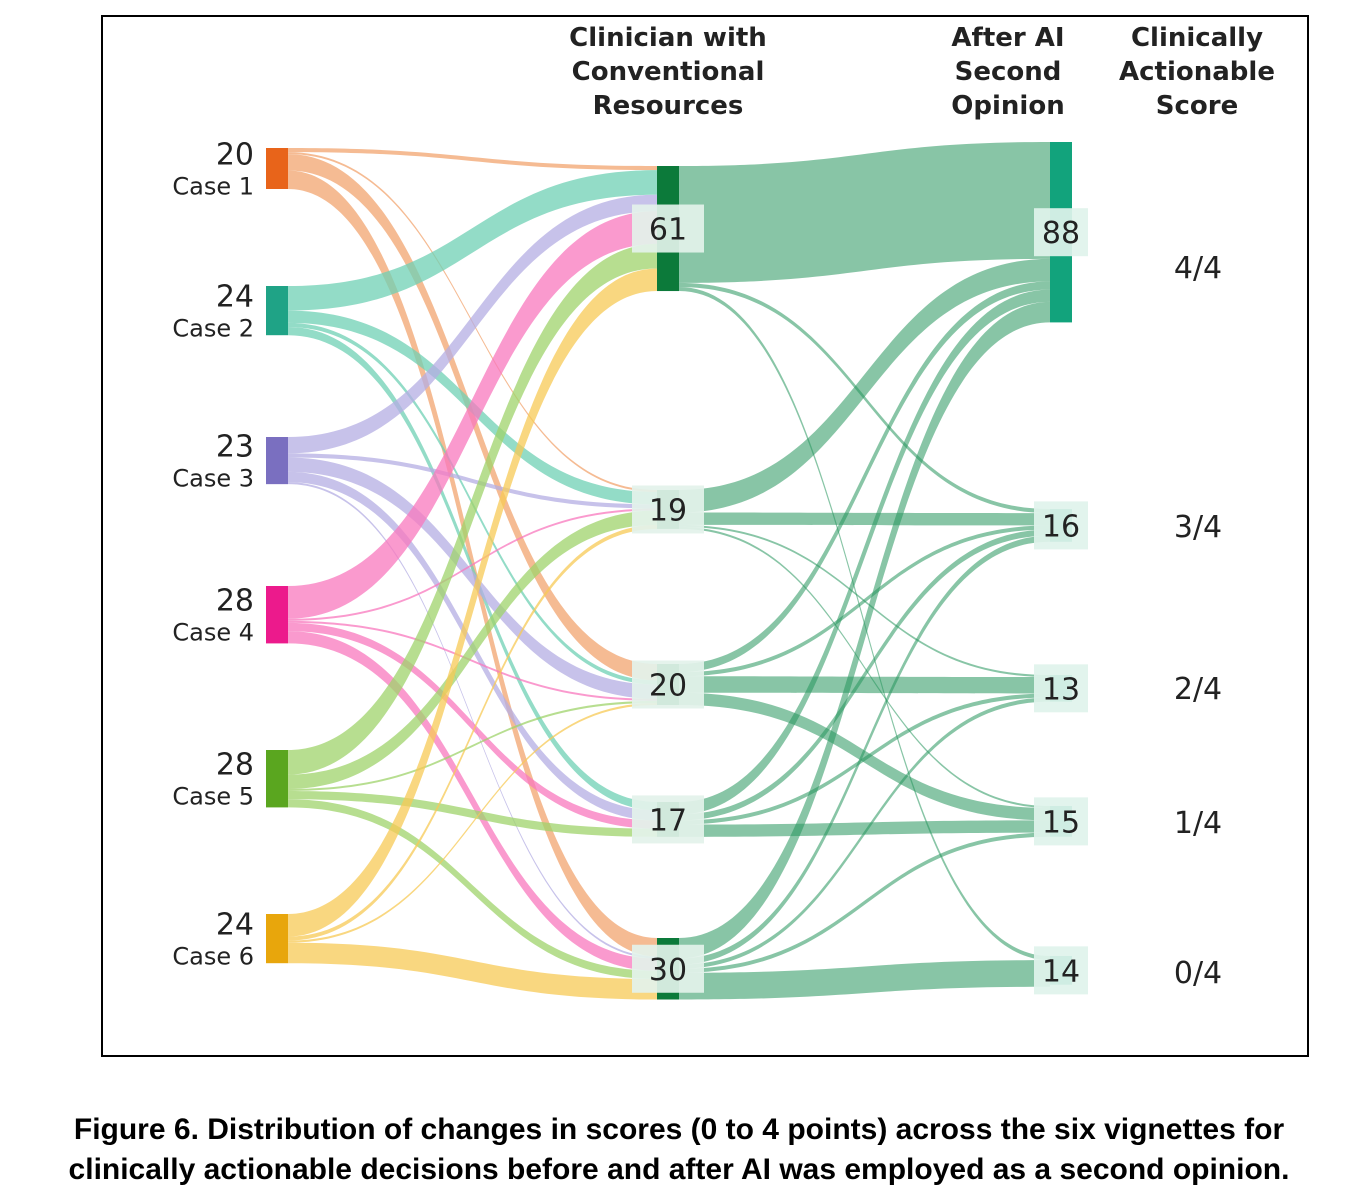 This screenshot has height=1196, width=1358. What do you see at coordinates (1197, 72) in the screenshot?
I see `column-title-2-line-1: Actionable` at bounding box center [1197, 72].